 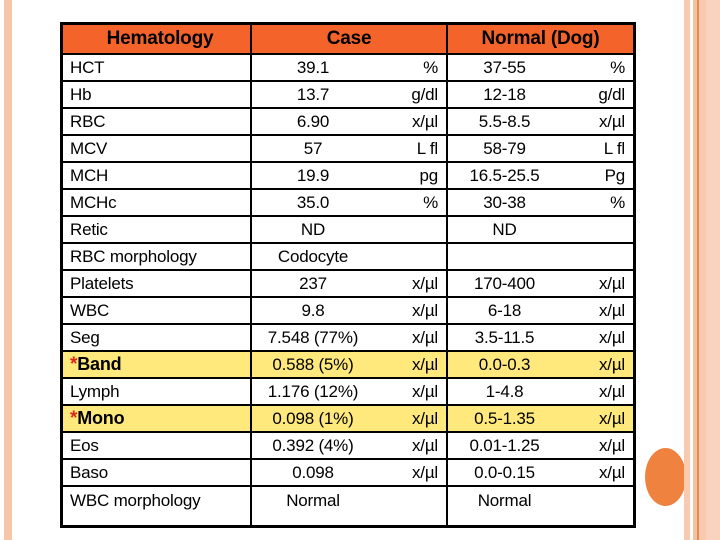 I want to click on normal-value: 0.01-1.25, so click(x=504, y=445).